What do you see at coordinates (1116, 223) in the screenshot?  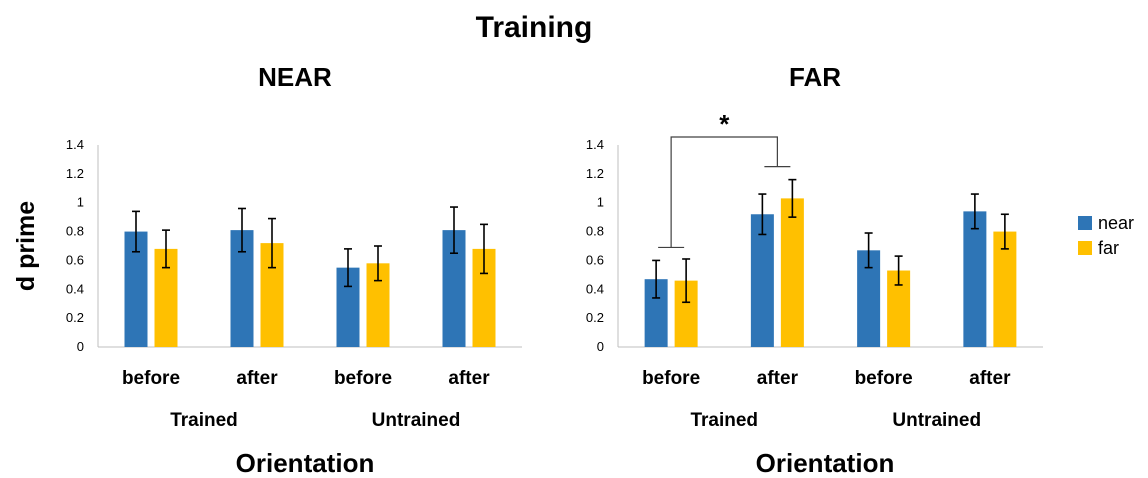 I see `legend-label-near: near` at bounding box center [1116, 223].